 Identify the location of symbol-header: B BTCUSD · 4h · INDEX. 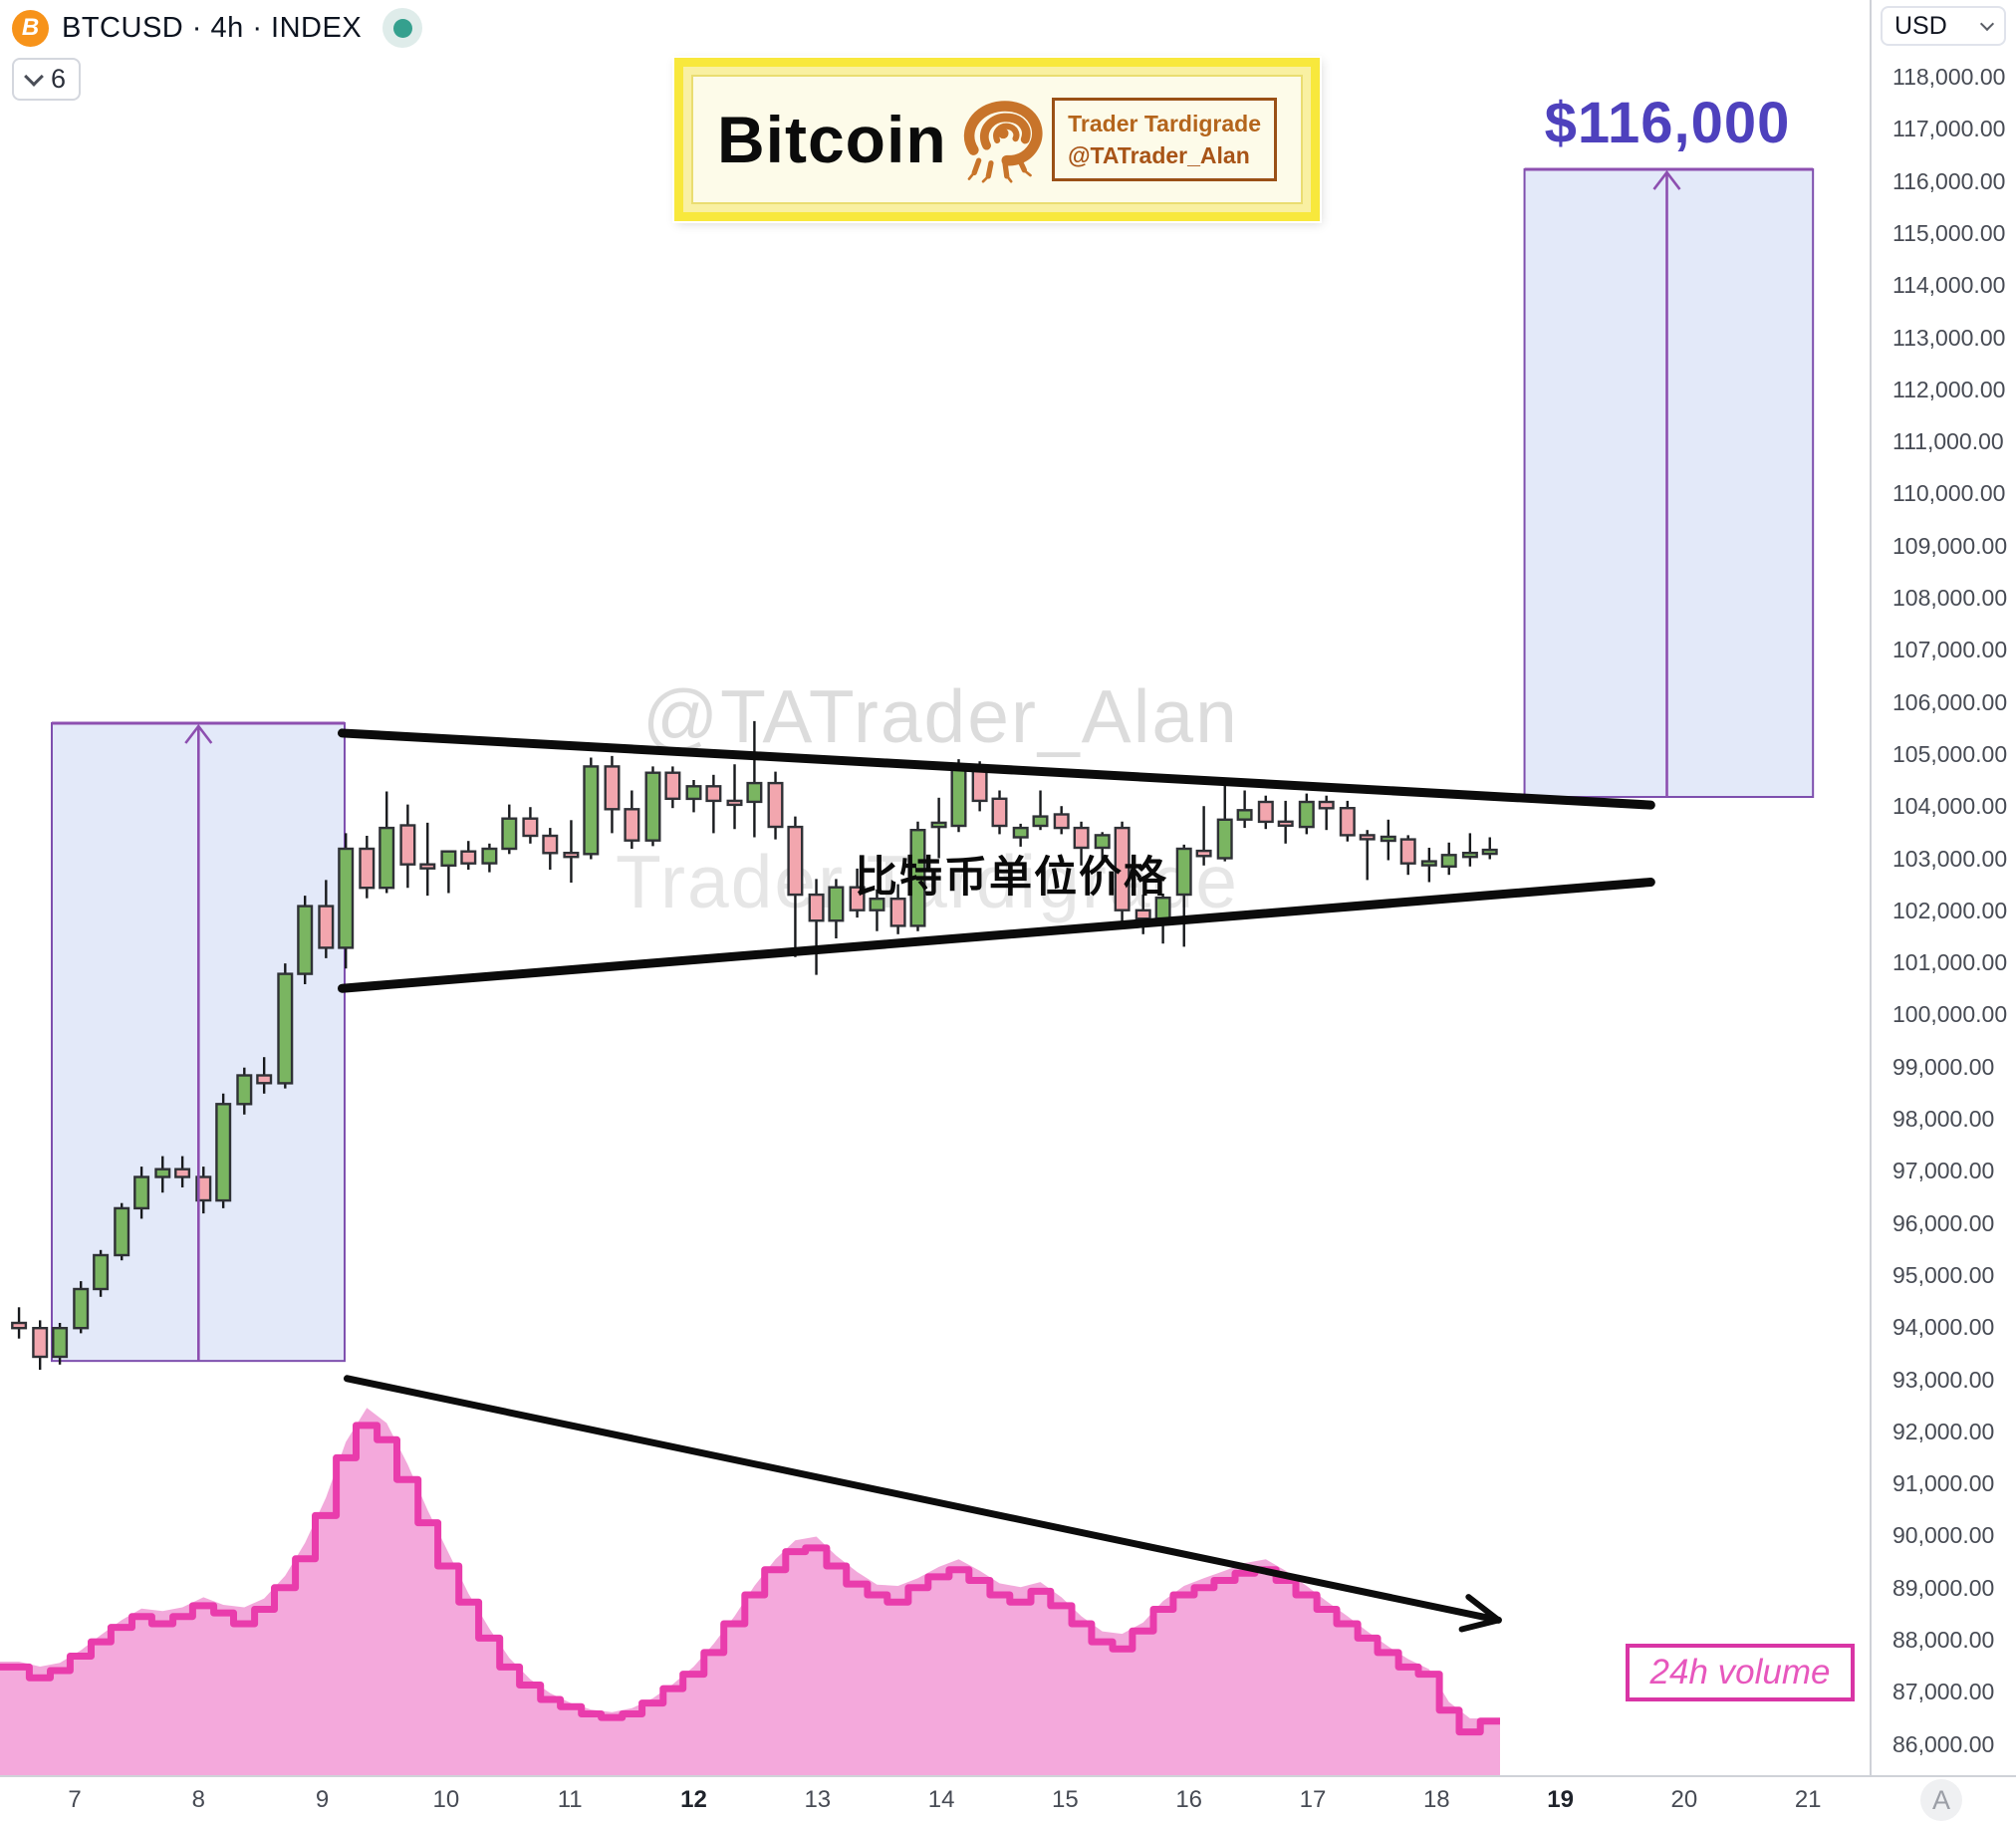
(217, 28).